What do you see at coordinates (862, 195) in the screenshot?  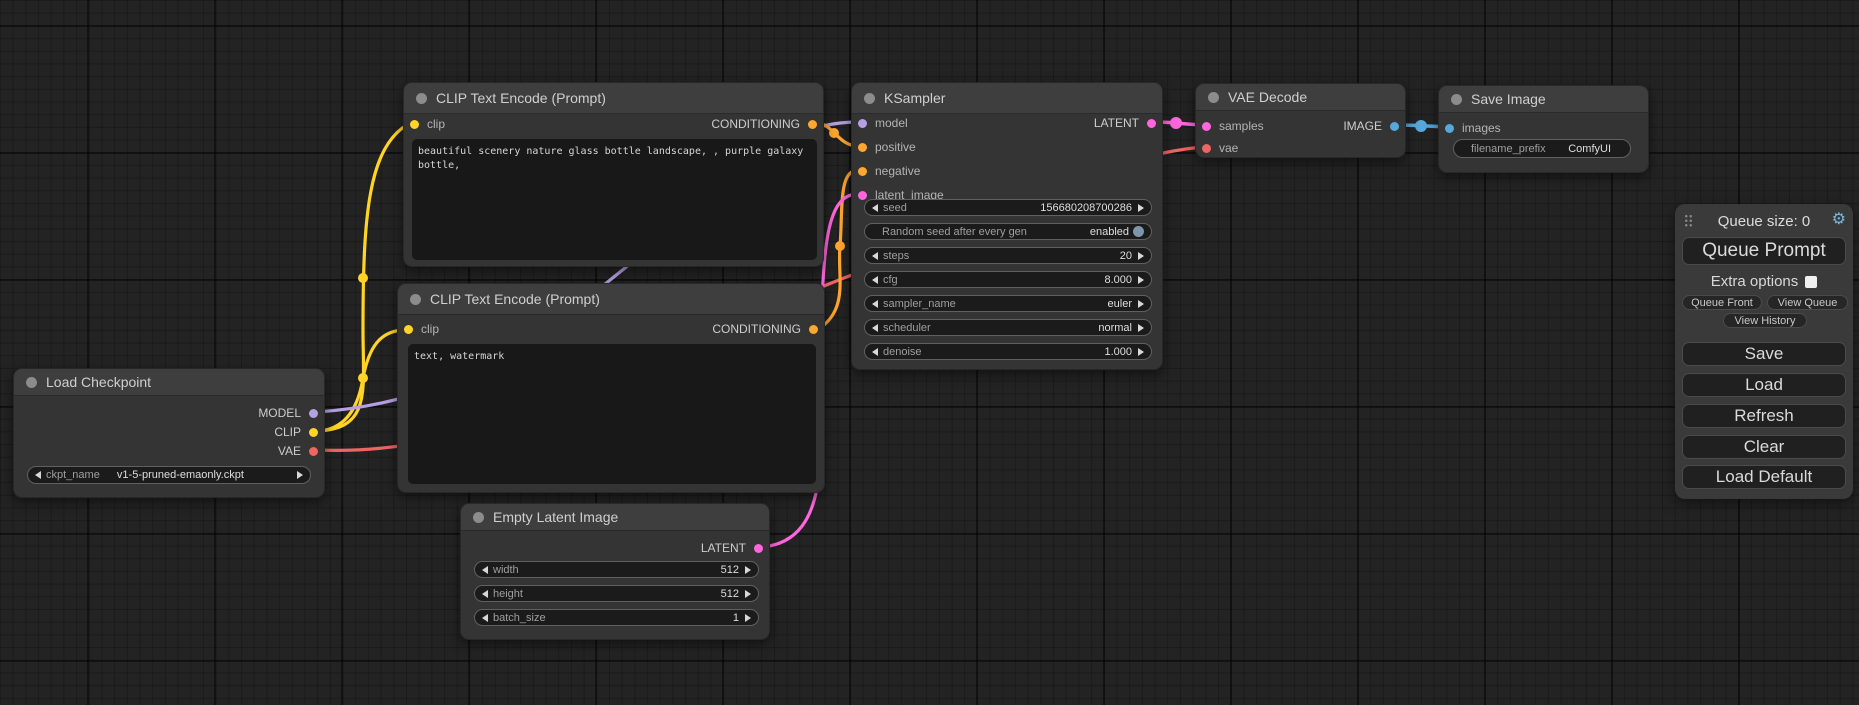 I see `latent-image-input-slot` at bounding box center [862, 195].